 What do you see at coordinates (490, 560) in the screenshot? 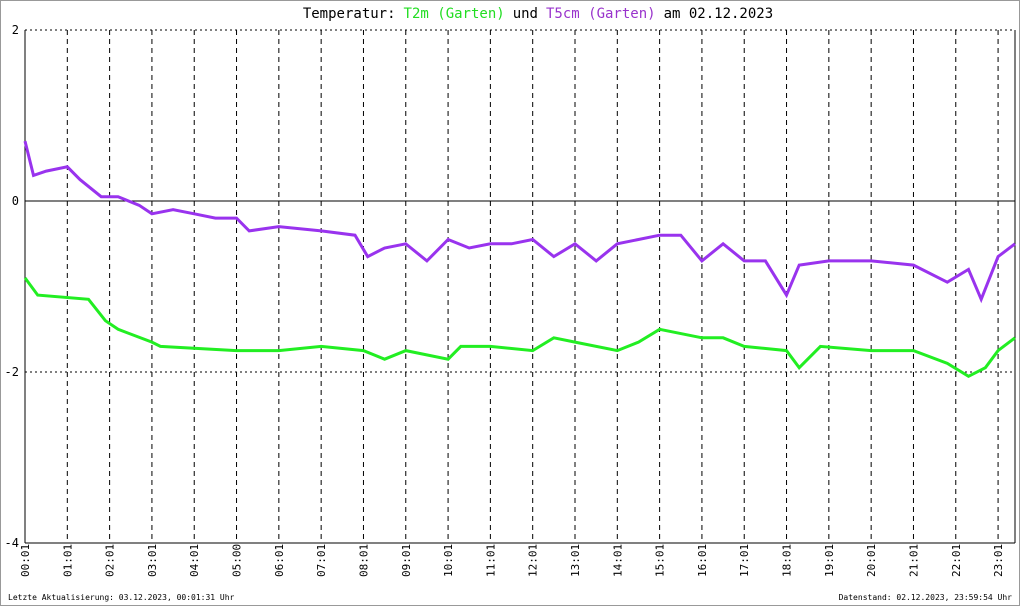
I see `x-tick-label: 11:01` at bounding box center [490, 560].